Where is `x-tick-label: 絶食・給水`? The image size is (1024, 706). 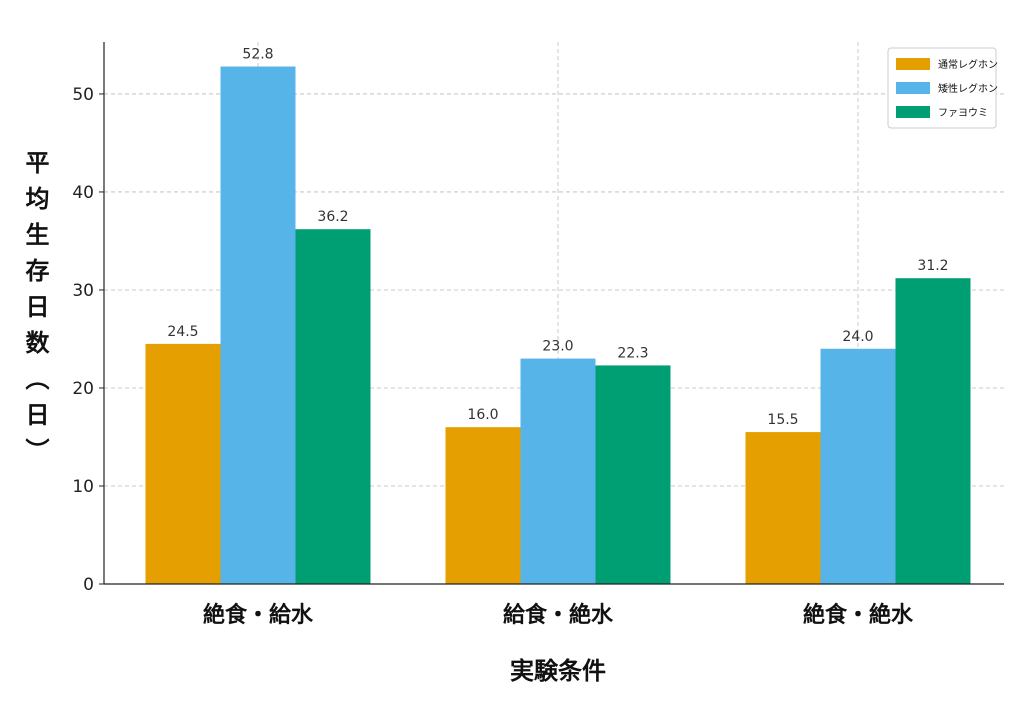 x-tick-label: 絶食・給水 is located at coordinates (258, 615).